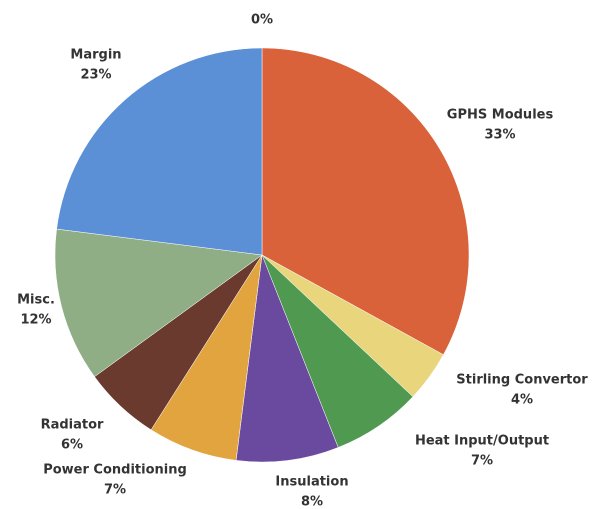 The image size is (593, 509). What do you see at coordinates (72, 445) in the screenshot?
I see `slice-value: 6%` at bounding box center [72, 445].